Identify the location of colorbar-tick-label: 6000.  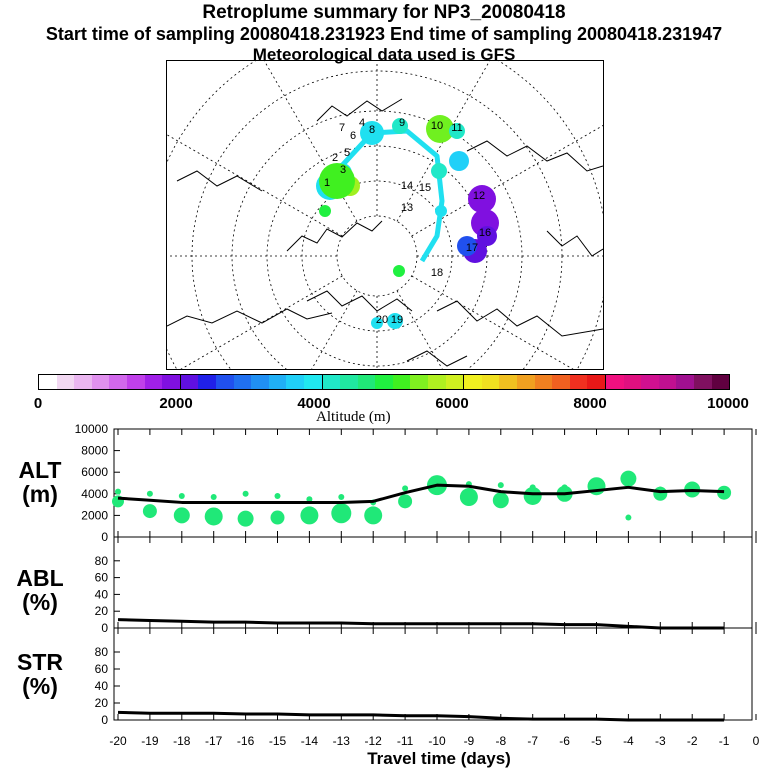
(452, 403).